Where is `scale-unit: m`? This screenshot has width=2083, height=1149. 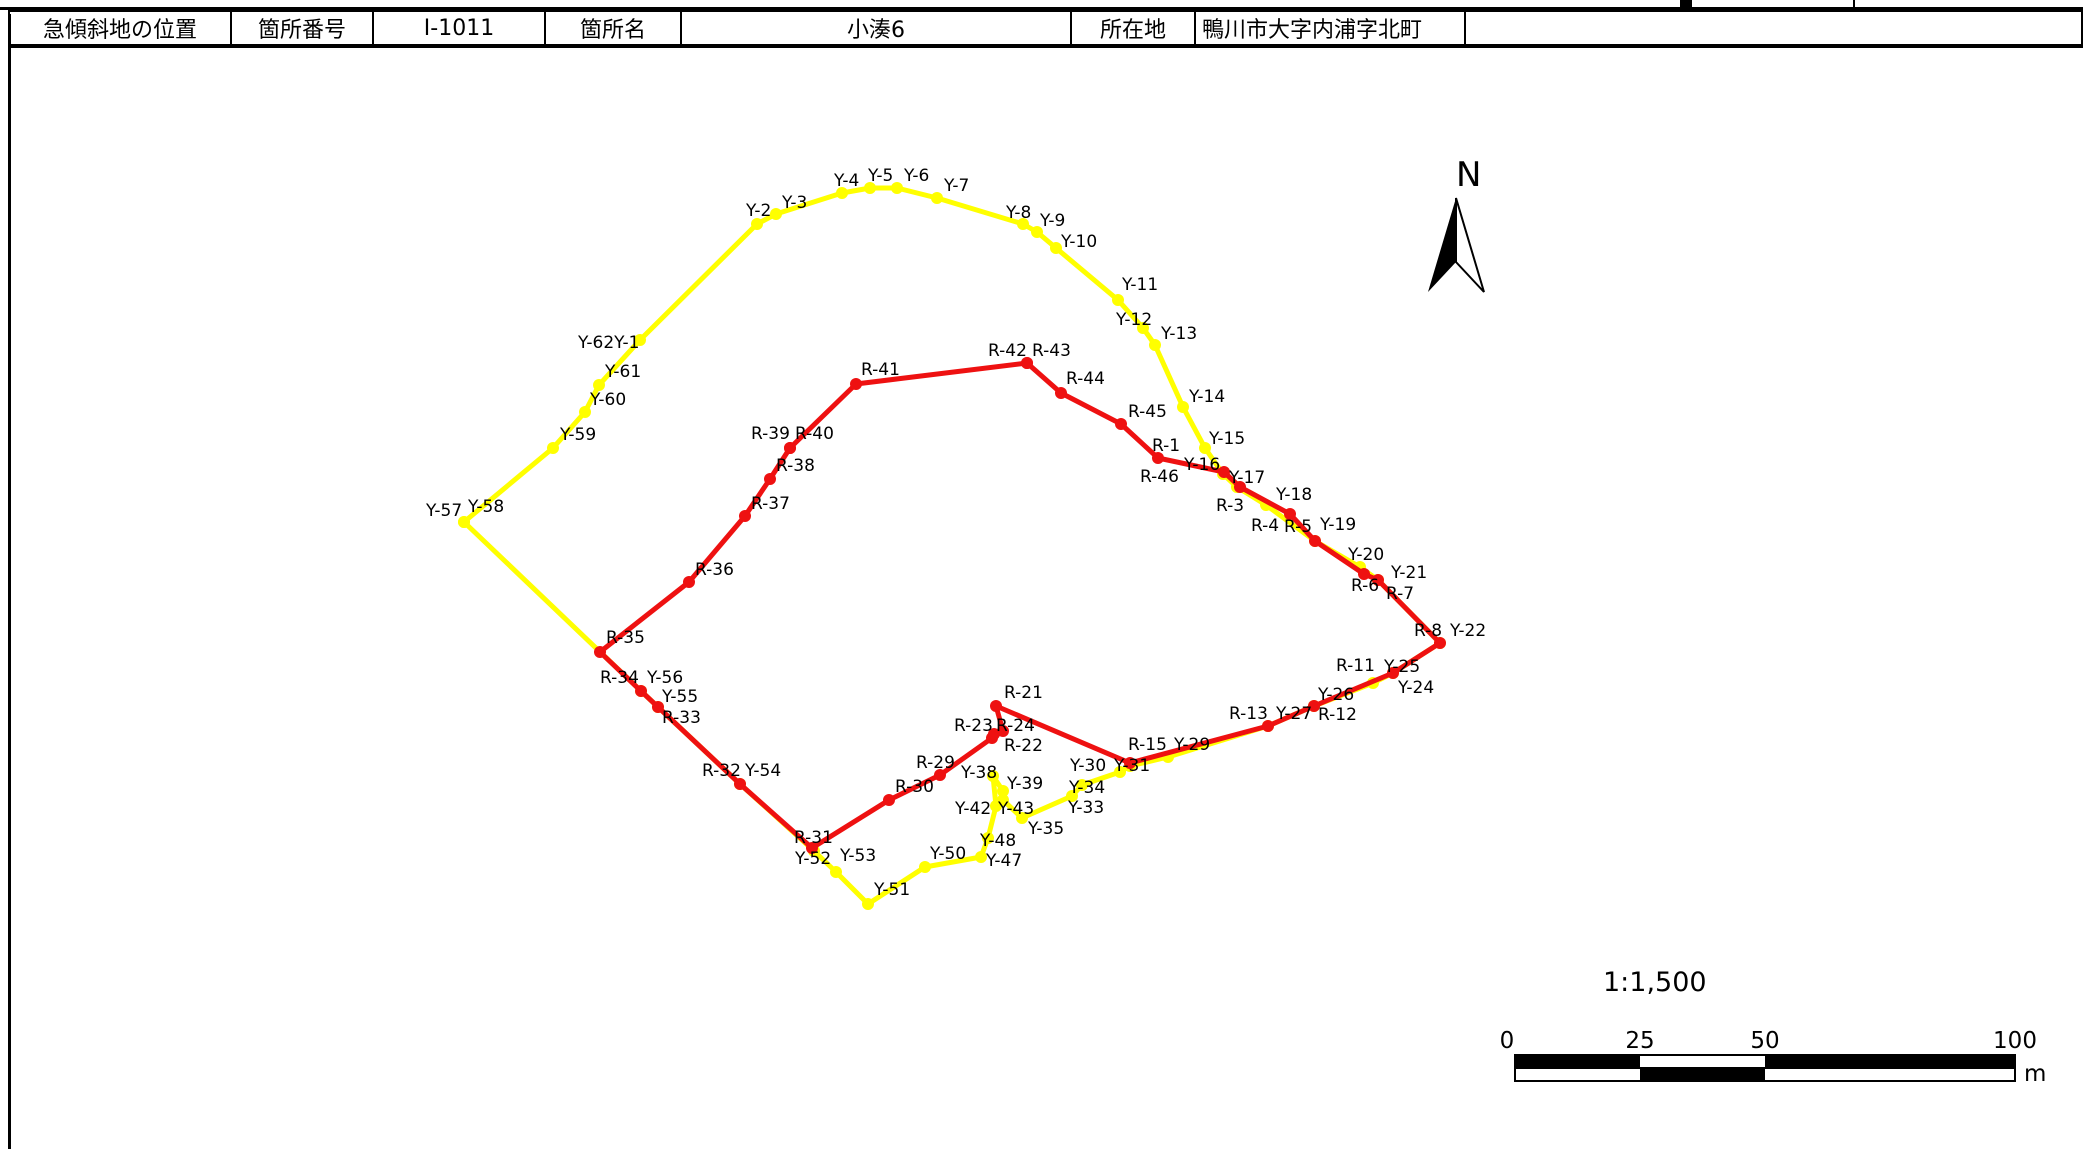
scale-unit: m is located at coordinates (2035, 1074).